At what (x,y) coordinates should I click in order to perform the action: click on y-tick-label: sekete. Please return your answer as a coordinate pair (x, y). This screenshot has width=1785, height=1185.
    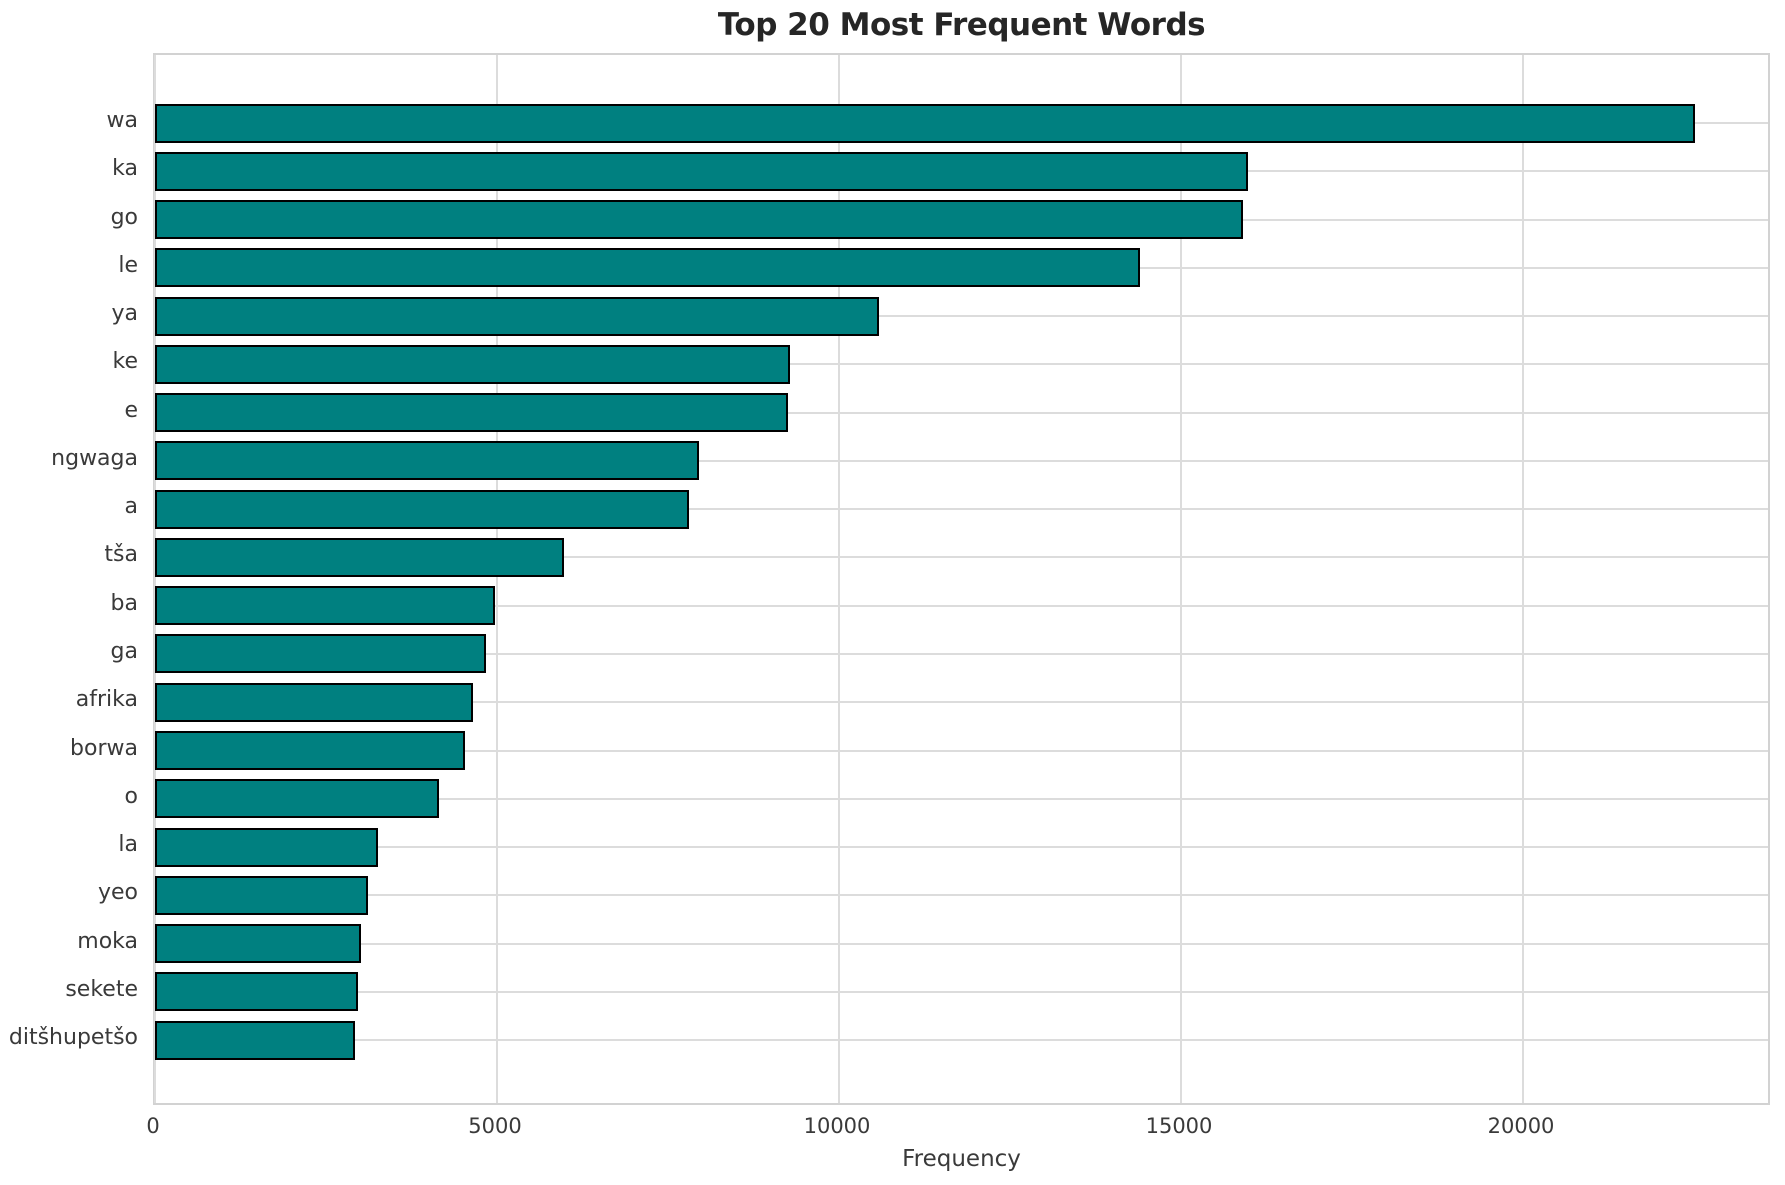
    Looking at the image, I should click on (101, 989).